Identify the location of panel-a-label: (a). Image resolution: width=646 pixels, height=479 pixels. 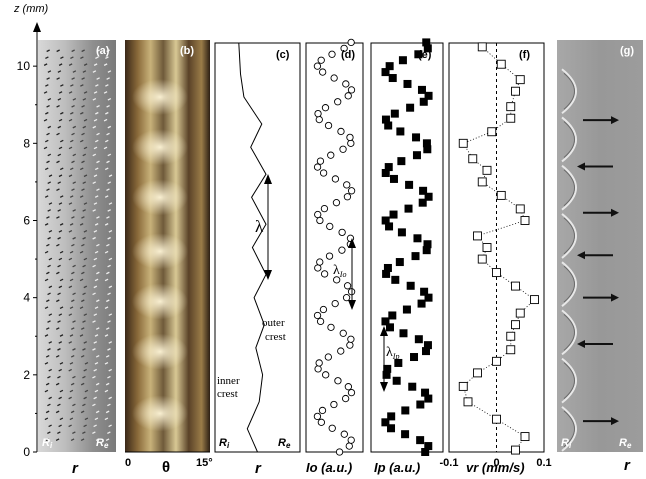
(103, 51).